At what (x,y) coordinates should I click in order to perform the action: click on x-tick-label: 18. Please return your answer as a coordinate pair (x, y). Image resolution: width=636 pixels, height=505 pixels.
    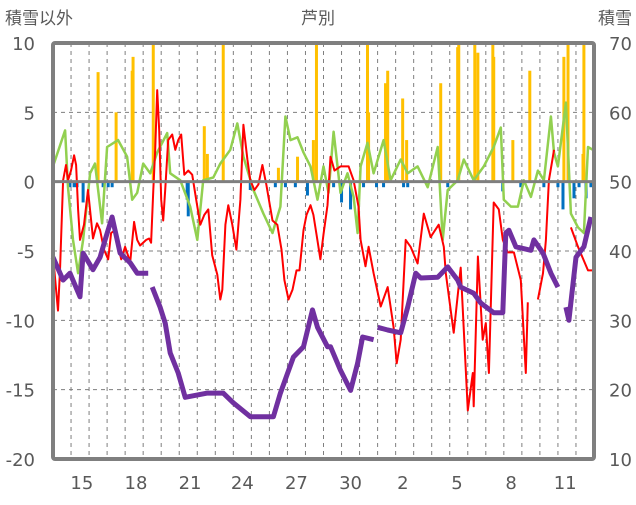
    Looking at the image, I should click on (136, 483).